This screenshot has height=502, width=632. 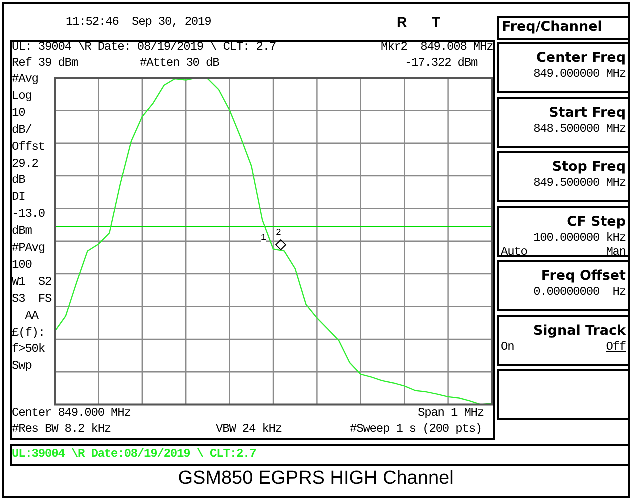 I want to click on text: 29.2, so click(x=25, y=163).